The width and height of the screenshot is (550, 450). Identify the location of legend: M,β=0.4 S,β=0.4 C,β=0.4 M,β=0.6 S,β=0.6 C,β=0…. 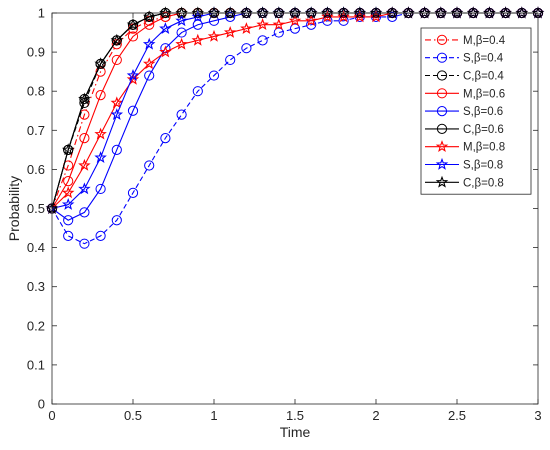
(476, 111).